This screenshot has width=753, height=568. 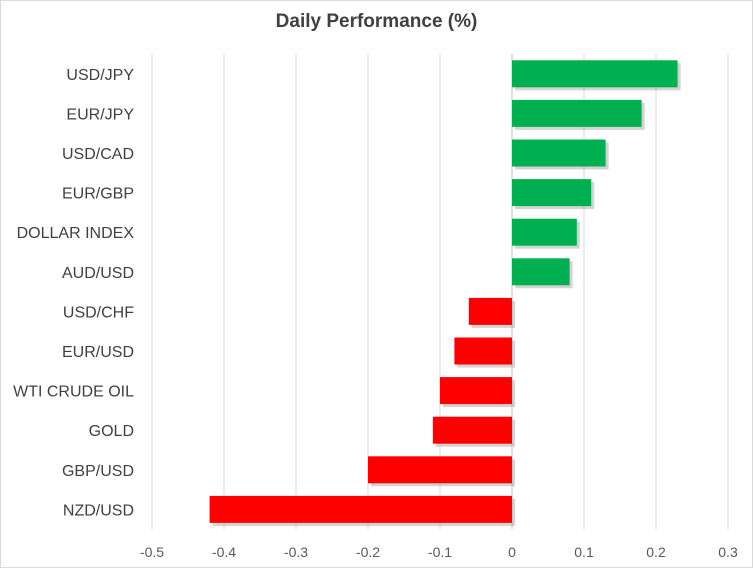 What do you see at coordinates (476, 391) in the screenshot?
I see `bar-wti-crude-oil` at bounding box center [476, 391].